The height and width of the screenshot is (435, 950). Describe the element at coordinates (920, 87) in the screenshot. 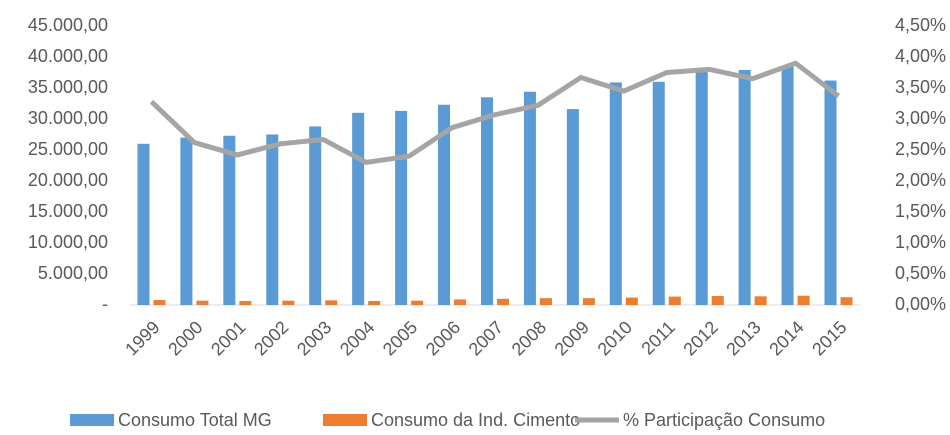

I see `y2-tick-label: 3,50%` at that location.